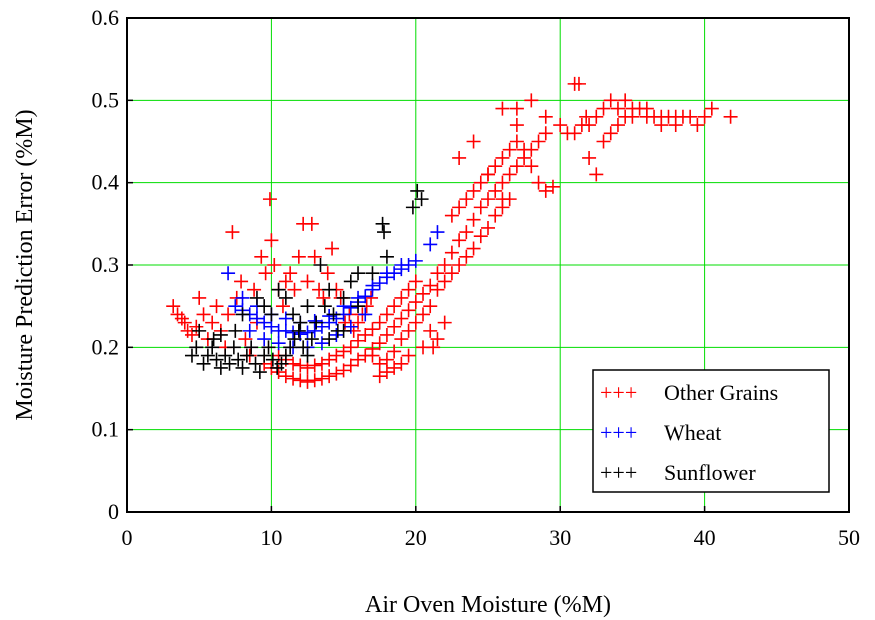  I want to click on y-tick-label: 0.5, so click(106, 99).